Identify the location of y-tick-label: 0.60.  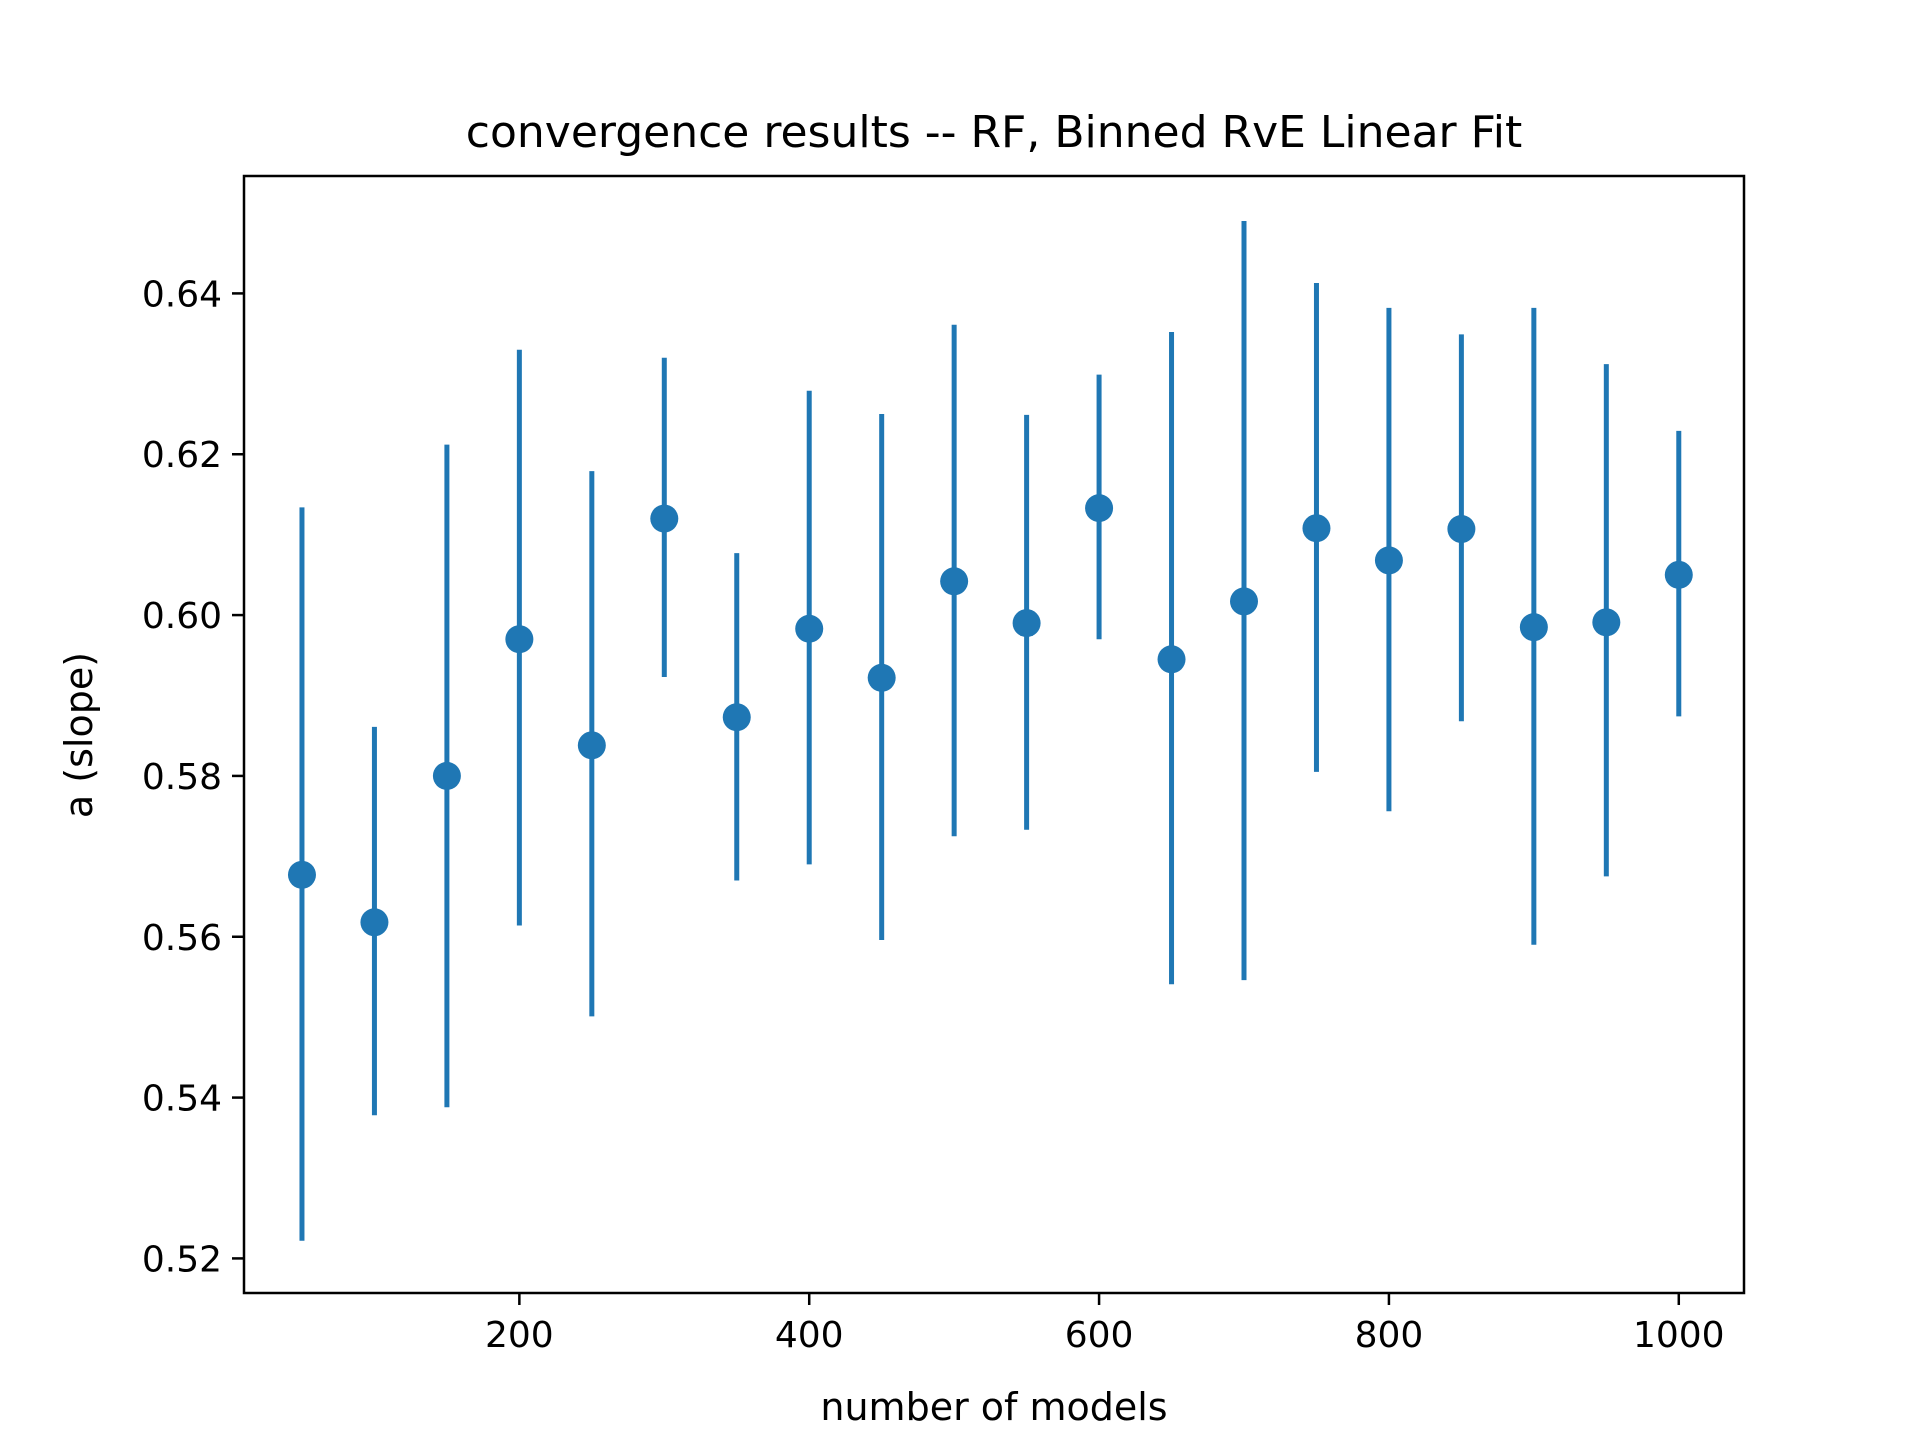
(182, 616).